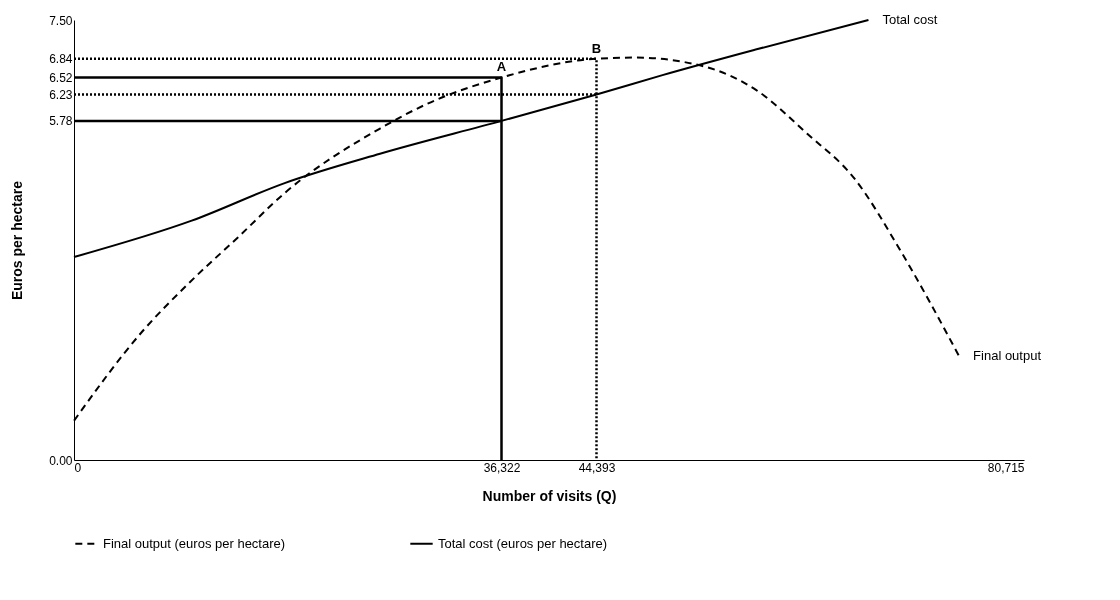  I want to click on x-tick-label: 0, so click(78, 467).